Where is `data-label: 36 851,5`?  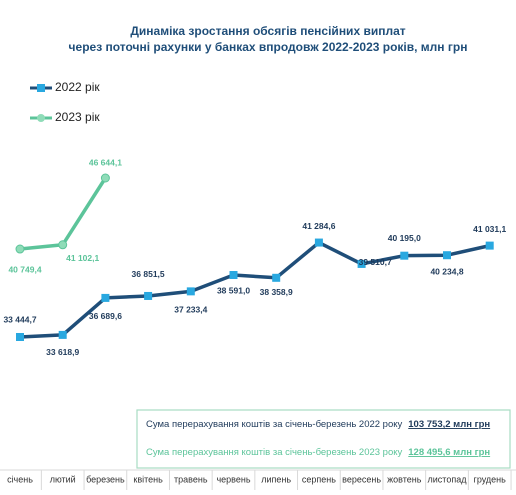
data-label: 36 851,5 is located at coordinates (148, 274).